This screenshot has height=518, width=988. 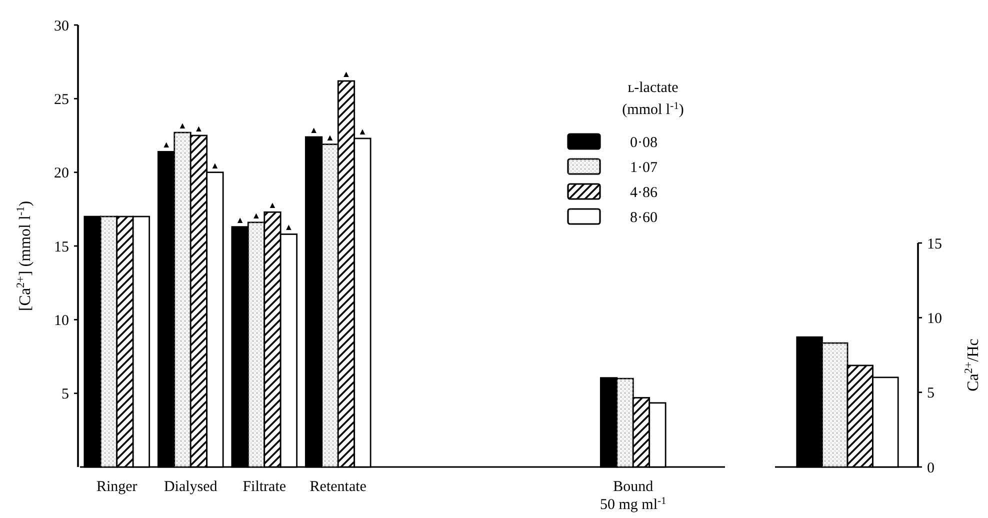 I want to click on x-tick-label: Filtrate, so click(x=264, y=487).